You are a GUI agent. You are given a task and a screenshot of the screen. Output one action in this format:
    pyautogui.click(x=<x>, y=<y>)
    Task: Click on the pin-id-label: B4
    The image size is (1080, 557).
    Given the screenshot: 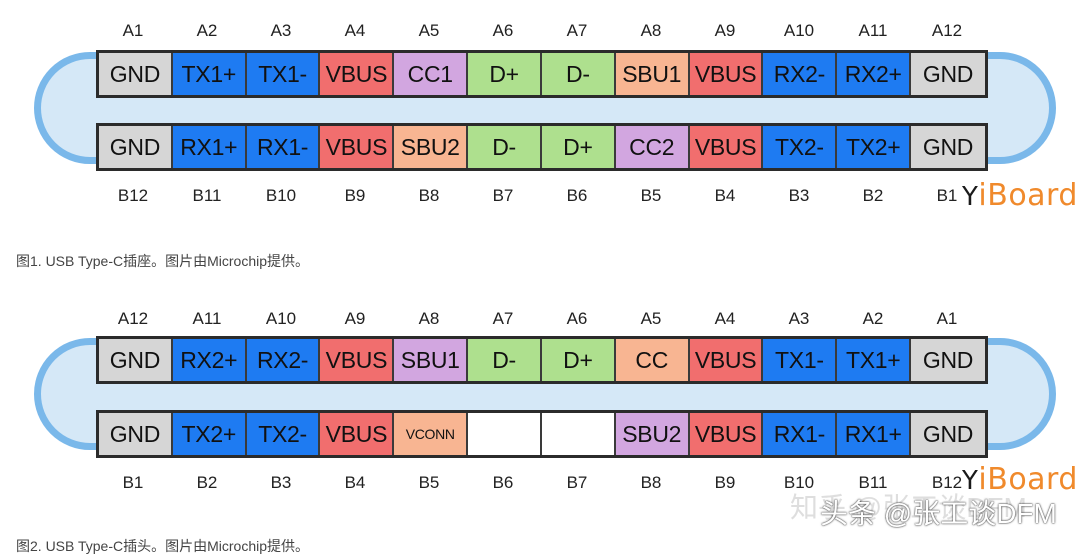 What is the action you would take?
    pyautogui.click(x=355, y=482)
    